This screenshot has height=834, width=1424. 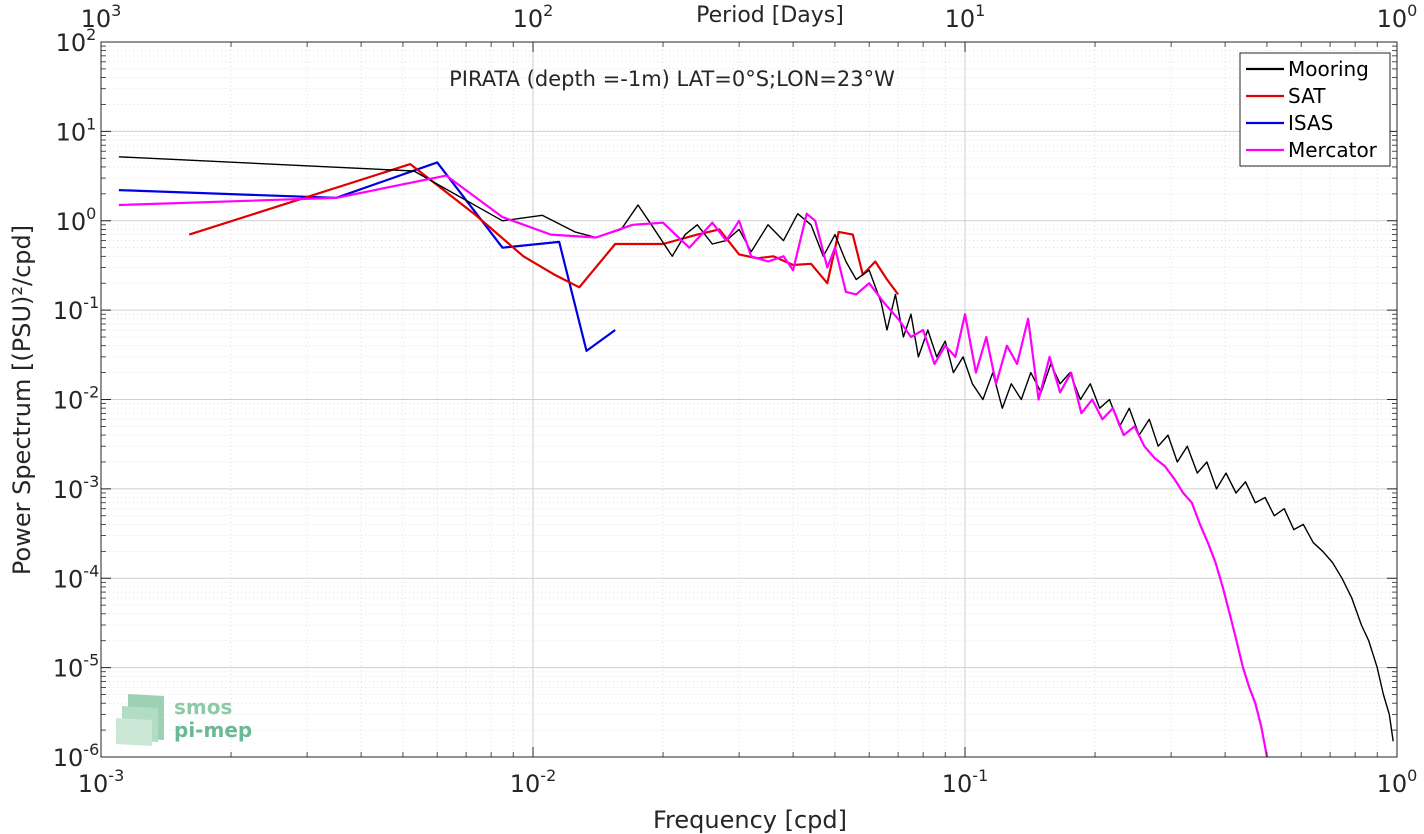 I want to click on x-axis-title: Frequency [cpd], so click(x=750, y=820).